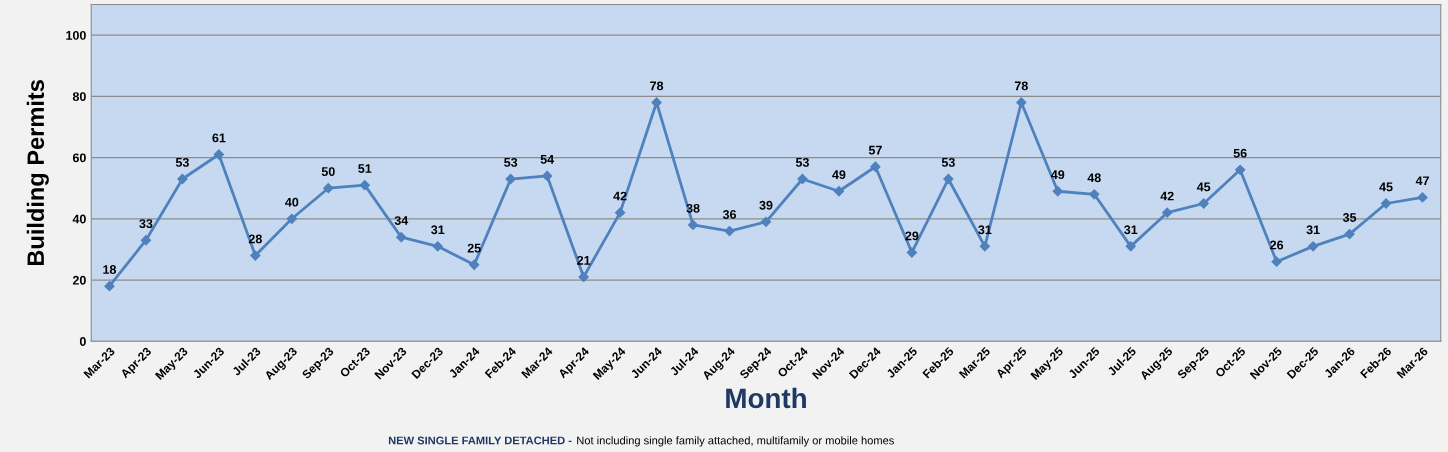 The image size is (1448, 452). What do you see at coordinates (480, 440) in the screenshot?
I see `text: NEW SINGLE FAMILY DETACHED -` at bounding box center [480, 440].